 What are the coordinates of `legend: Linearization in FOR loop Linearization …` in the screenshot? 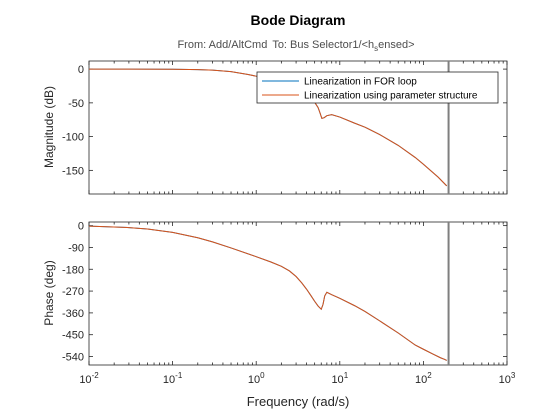 It's located at (377, 87).